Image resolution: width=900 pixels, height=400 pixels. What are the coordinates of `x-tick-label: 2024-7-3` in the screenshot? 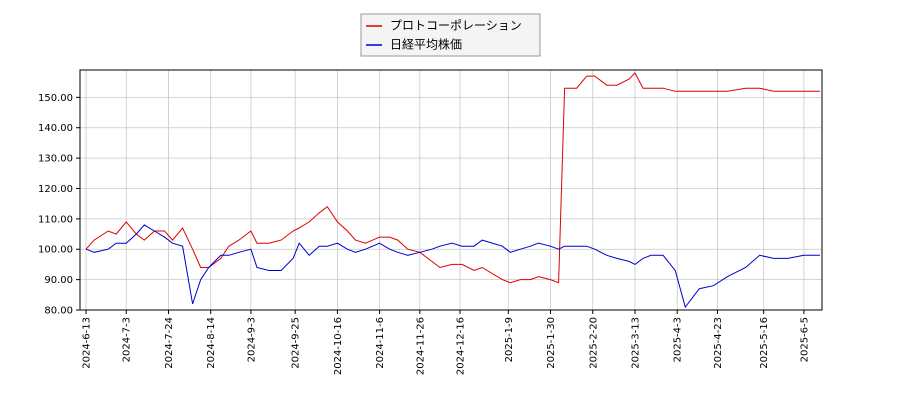 It's located at (127, 339).